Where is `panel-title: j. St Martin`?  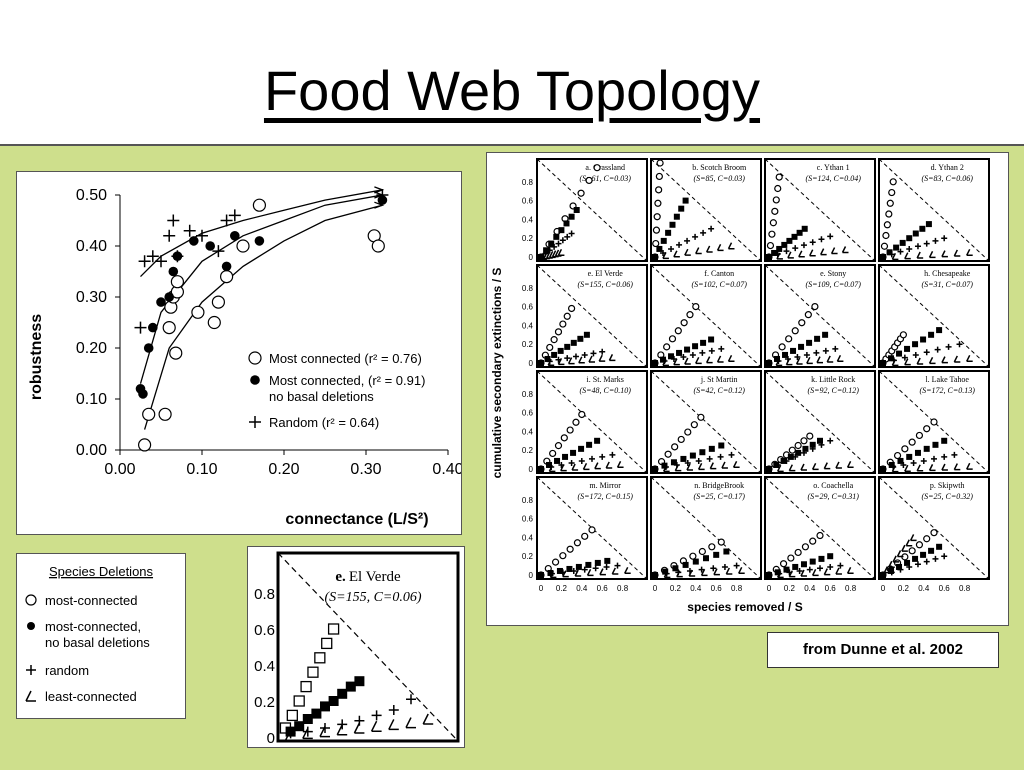 panel-title: j. St Martin is located at coordinates (719, 379).